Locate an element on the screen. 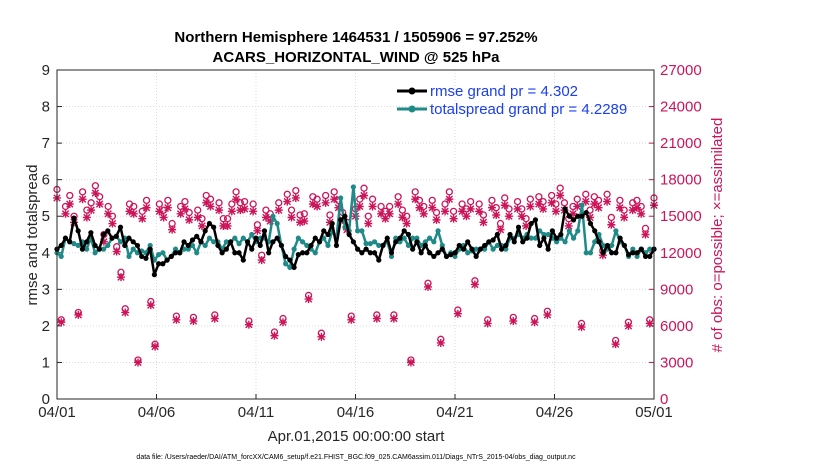 Image resolution: width=830 pixels, height=470 pixels. y-right-tick-label: 27000 is located at coordinates (681, 70).